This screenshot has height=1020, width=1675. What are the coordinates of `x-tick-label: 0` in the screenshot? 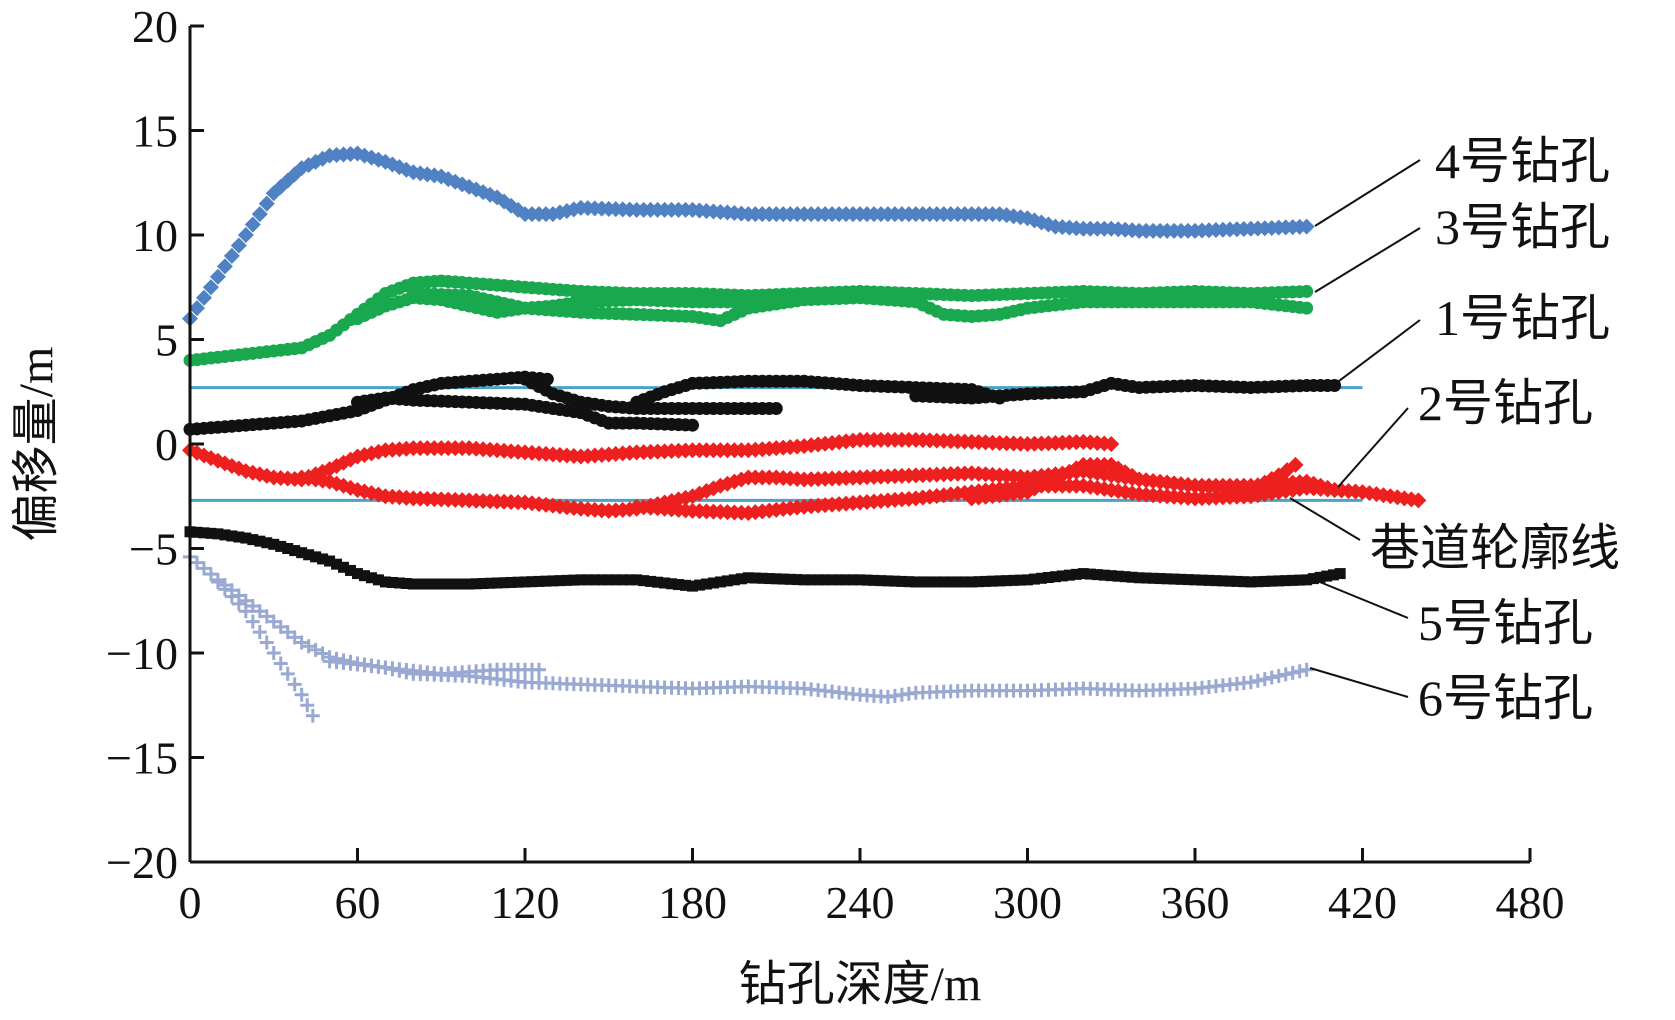 It's located at (190, 902).